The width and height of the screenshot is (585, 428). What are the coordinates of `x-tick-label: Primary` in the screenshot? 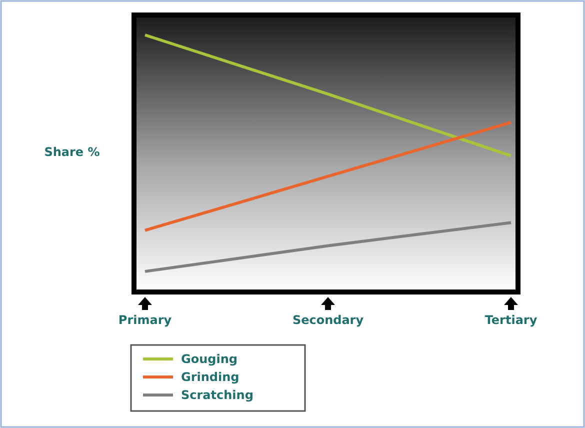 It's located at (145, 320).